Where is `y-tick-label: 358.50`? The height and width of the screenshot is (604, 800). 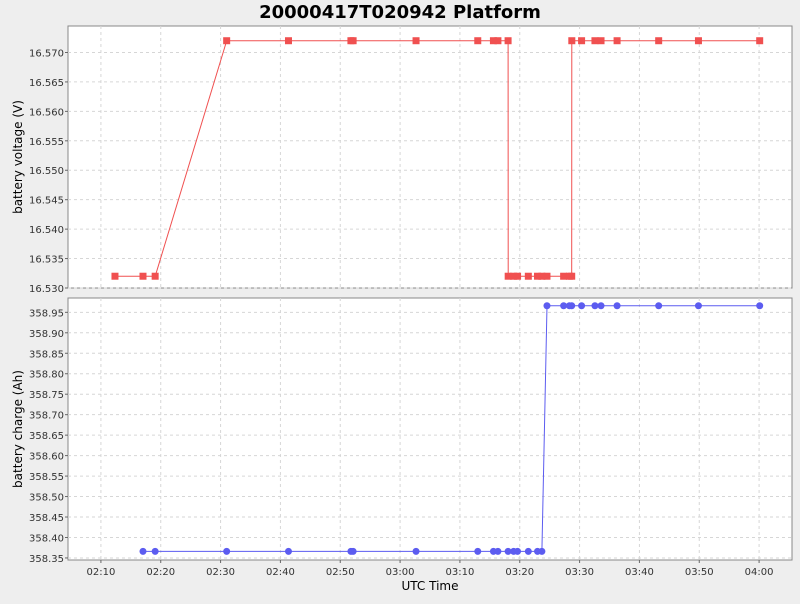
y-tick-label: 358.50 is located at coordinates (46, 498).